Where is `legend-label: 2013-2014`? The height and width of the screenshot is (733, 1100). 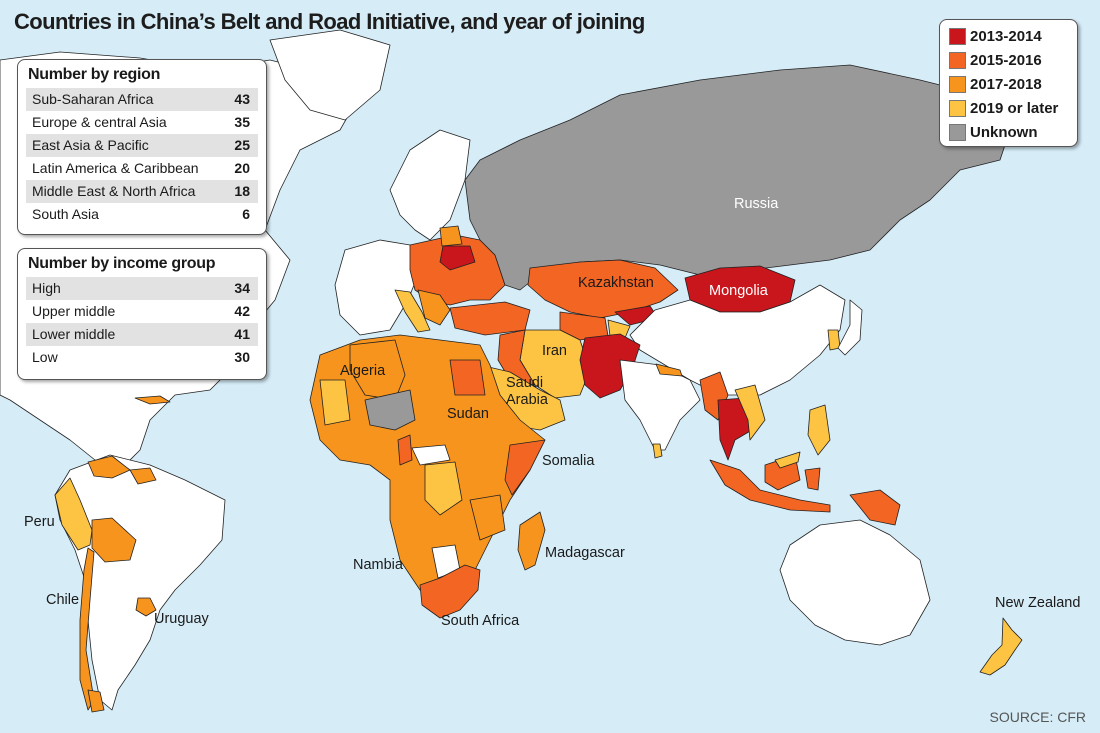
legend-label: 2013-2014 is located at coordinates (1006, 36).